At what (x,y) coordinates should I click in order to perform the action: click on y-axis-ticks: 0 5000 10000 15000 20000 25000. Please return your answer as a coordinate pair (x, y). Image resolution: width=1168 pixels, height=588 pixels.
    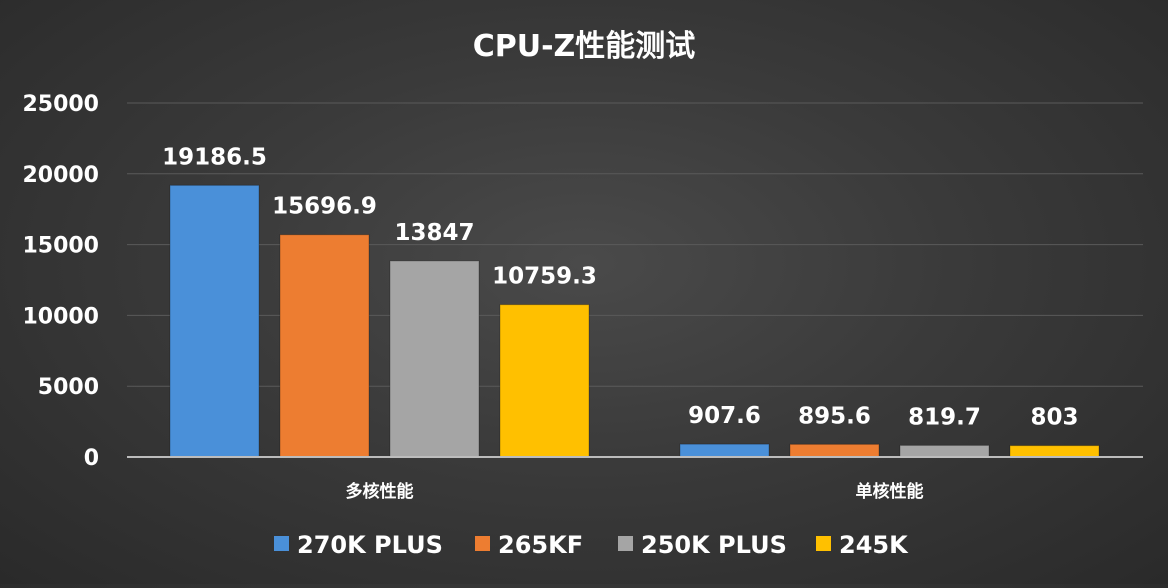
    Looking at the image, I should click on (60, 281).